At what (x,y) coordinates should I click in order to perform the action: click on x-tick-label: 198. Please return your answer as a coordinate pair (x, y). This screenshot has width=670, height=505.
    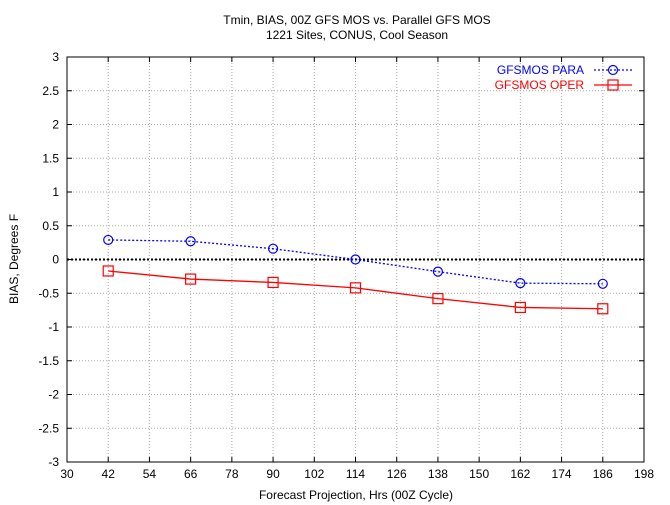
    Looking at the image, I should click on (644, 474).